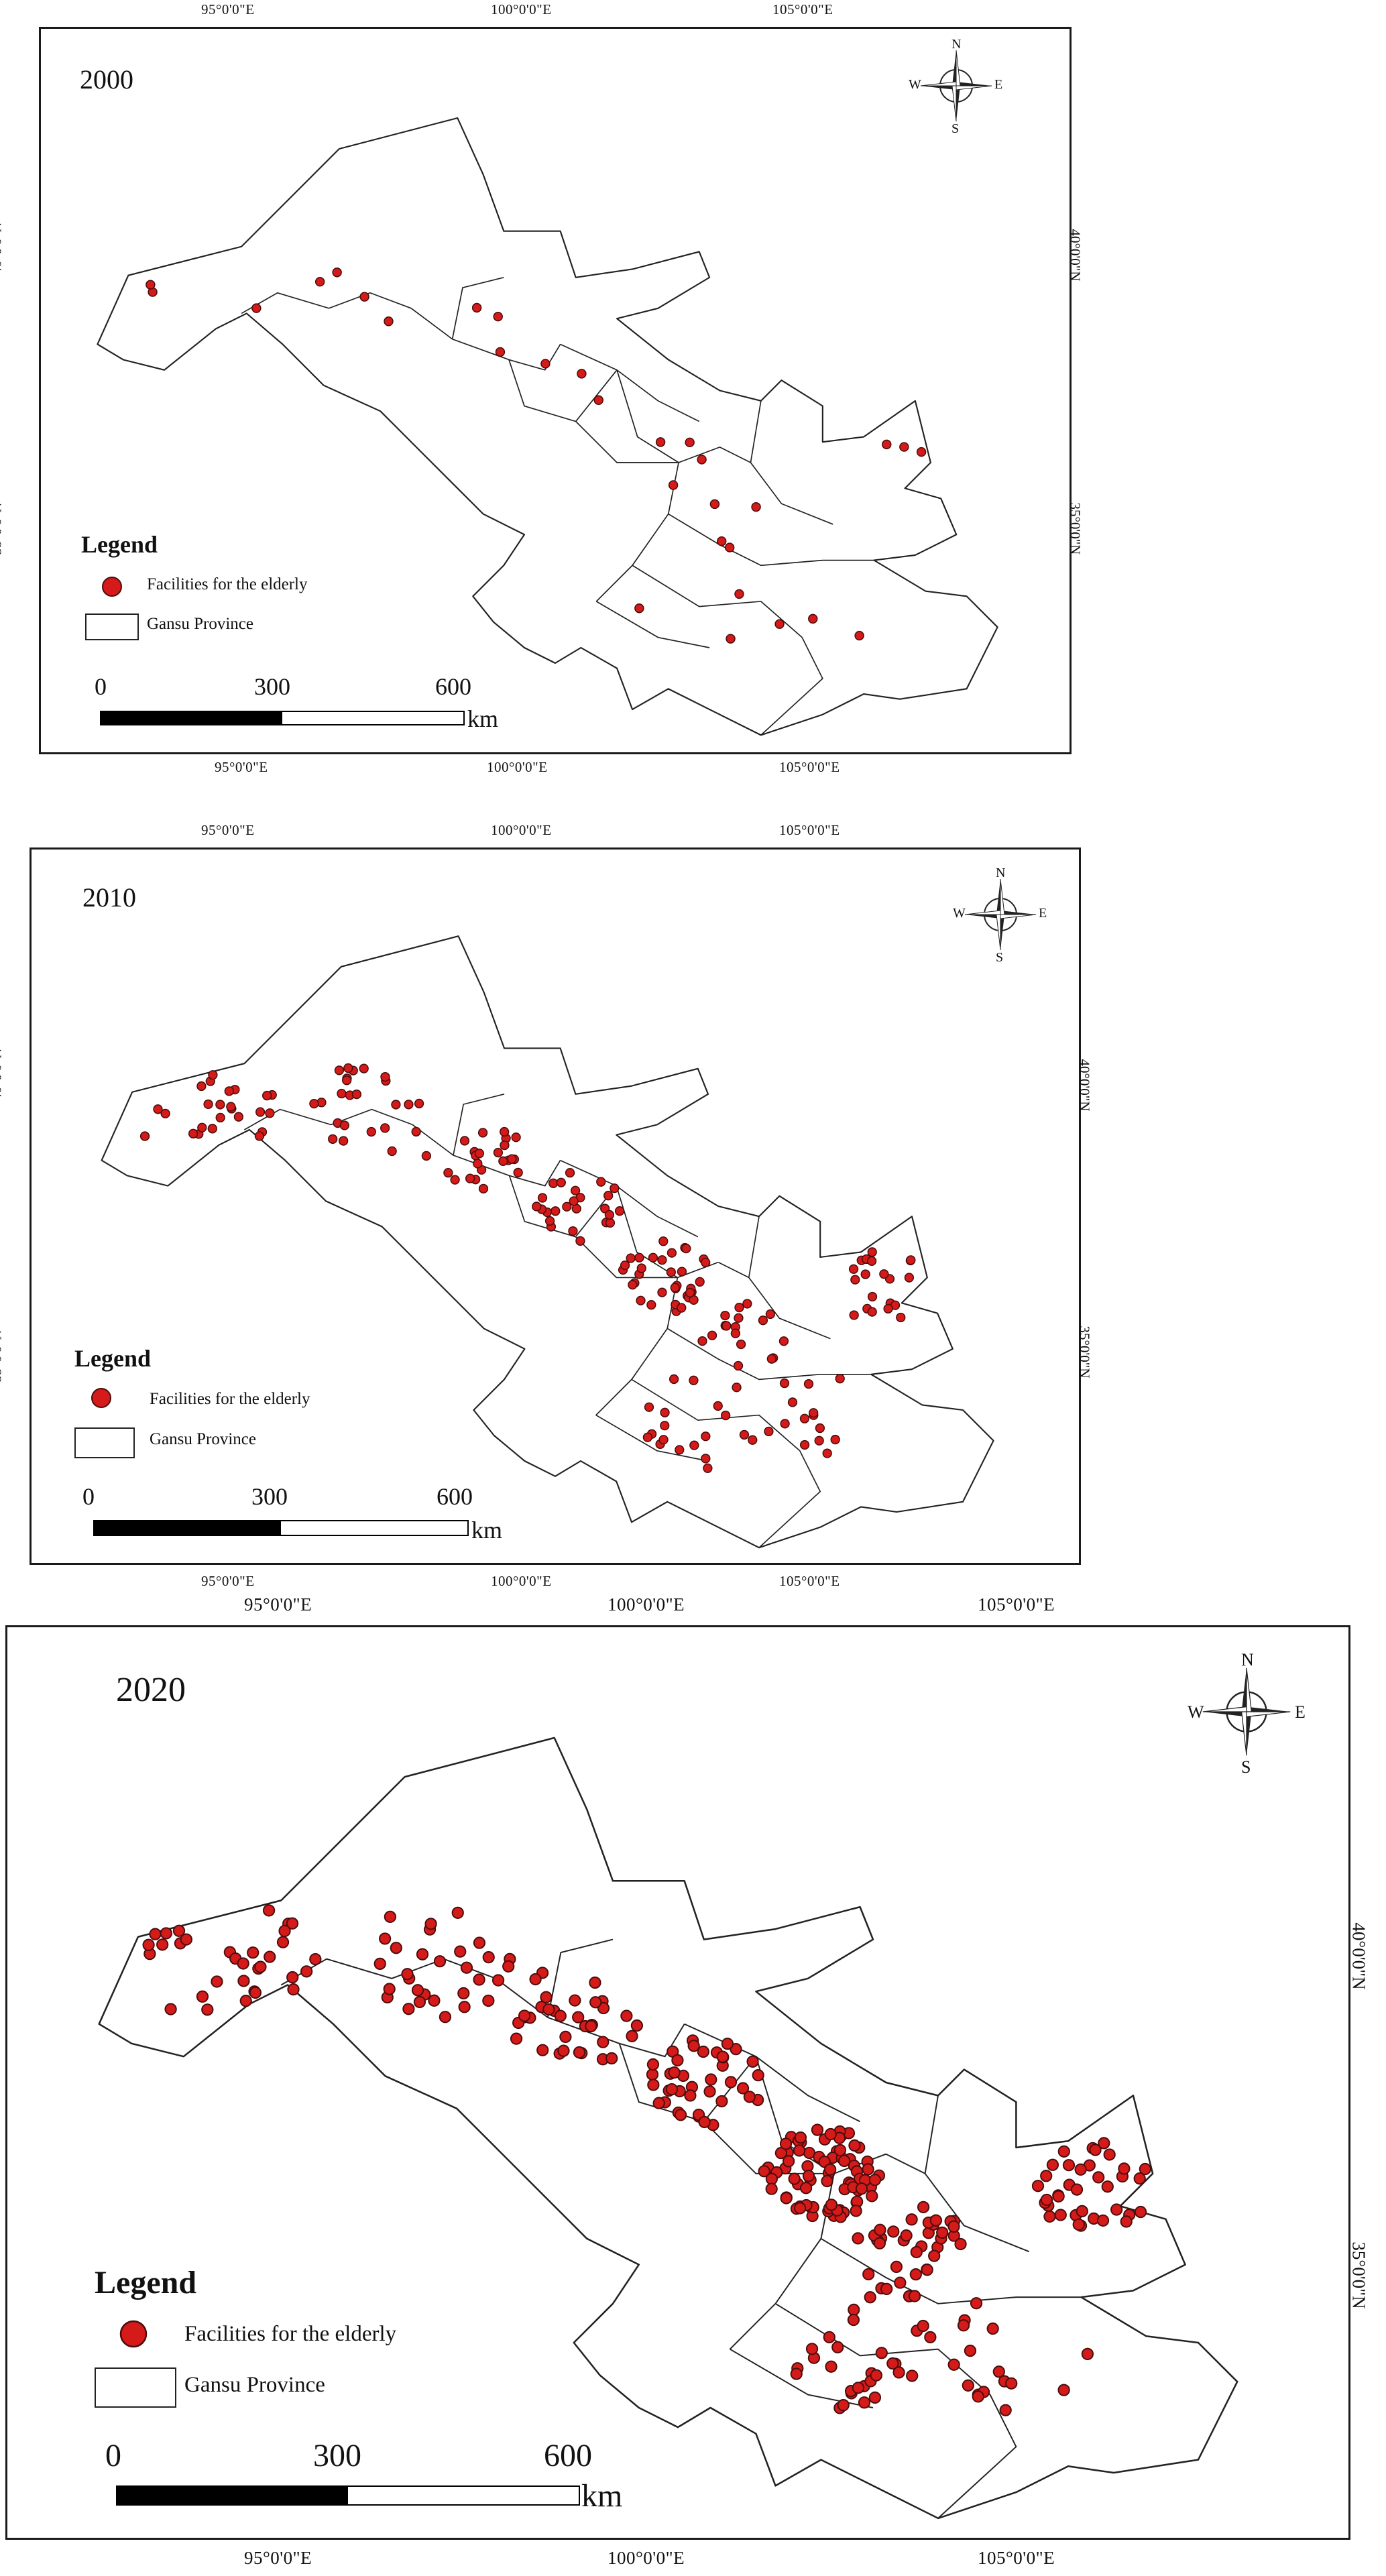 Image resolution: width=1386 pixels, height=2576 pixels. What do you see at coordinates (373, 718) in the screenshot?
I see `scale-bar-white-segment` at bounding box center [373, 718].